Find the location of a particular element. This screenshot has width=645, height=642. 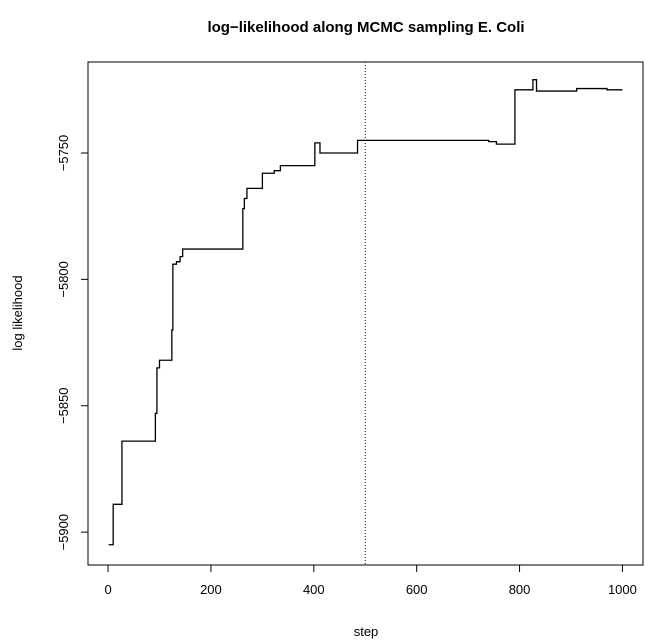

y-tick-label: −5750 is located at coordinates (63, 153).